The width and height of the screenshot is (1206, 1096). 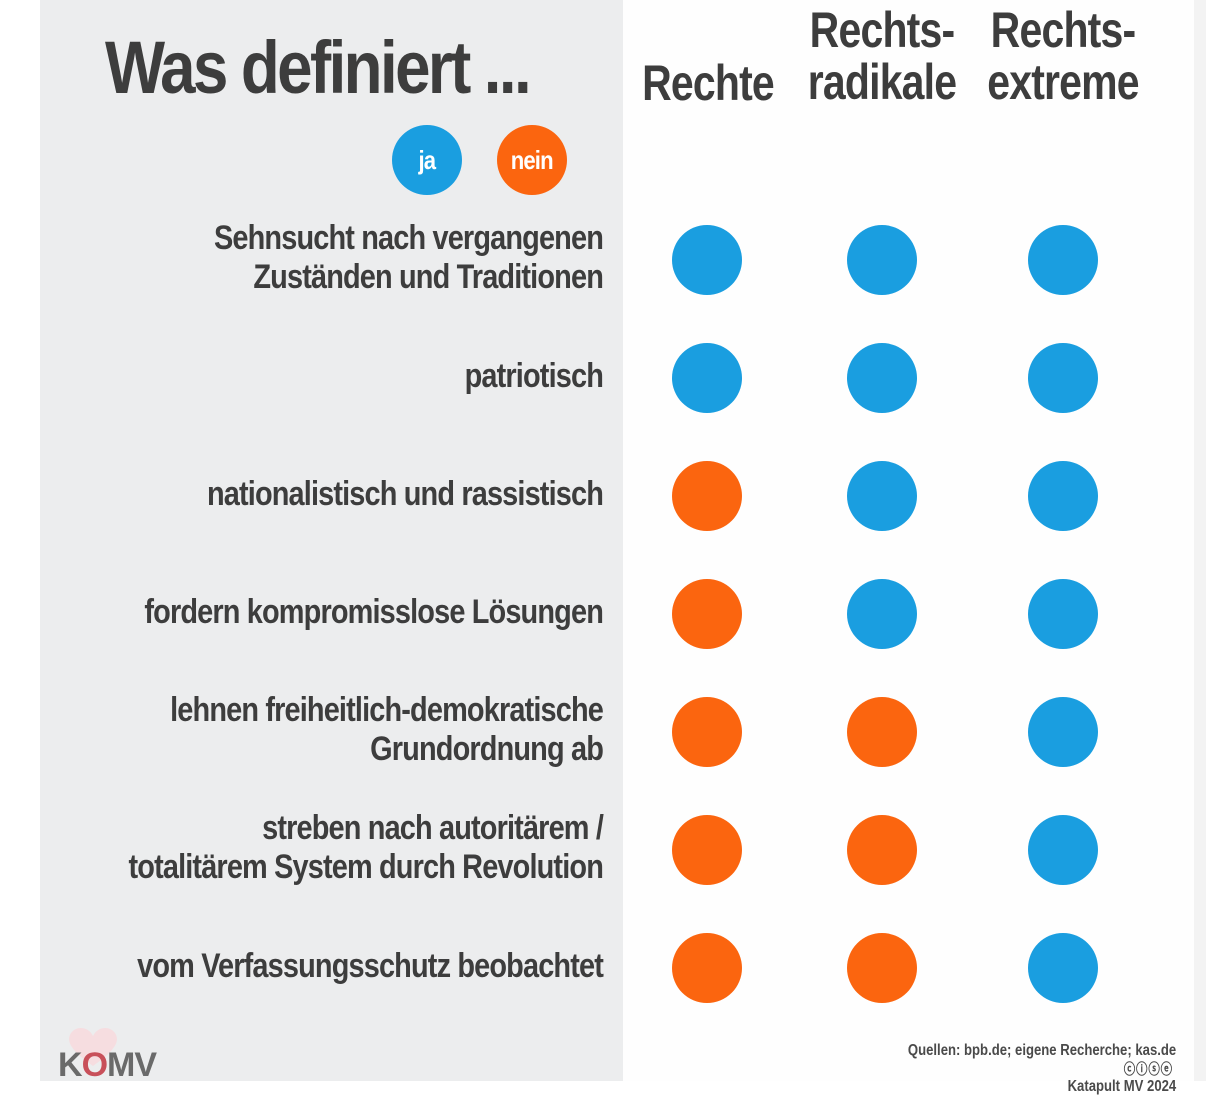 I want to click on column-header-line: radikale, so click(x=882, y=82).